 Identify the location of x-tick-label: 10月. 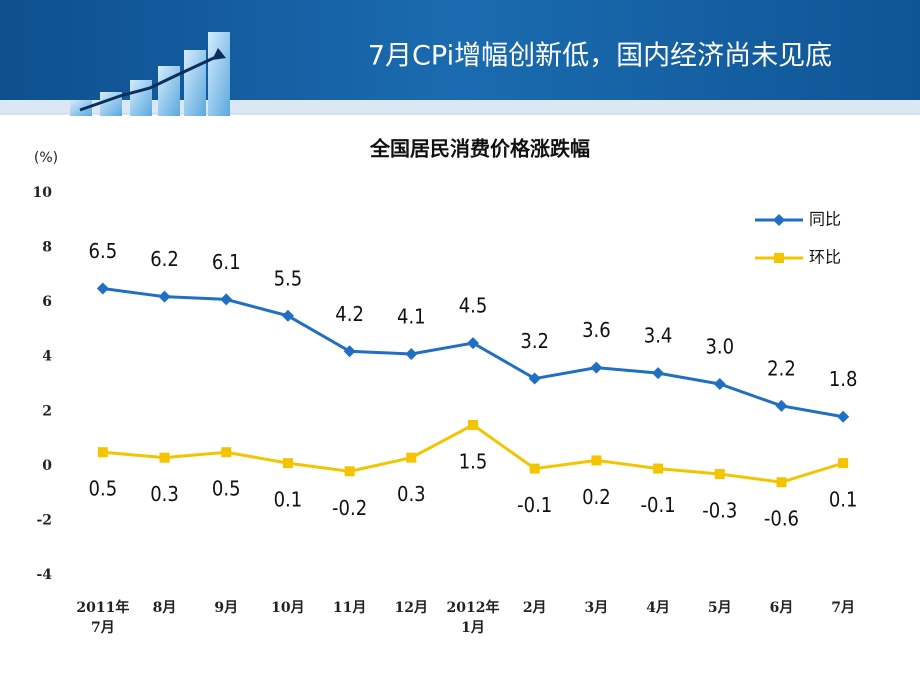
(288, 608).